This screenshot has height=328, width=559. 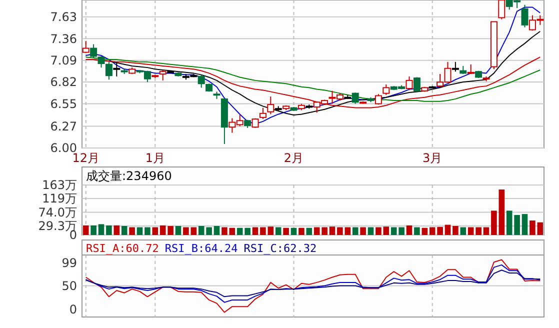 What do you see at coordinates (294, 158) in the screenshot?
I see `x-tick-label: 2月` at bounding box center [294, 158].